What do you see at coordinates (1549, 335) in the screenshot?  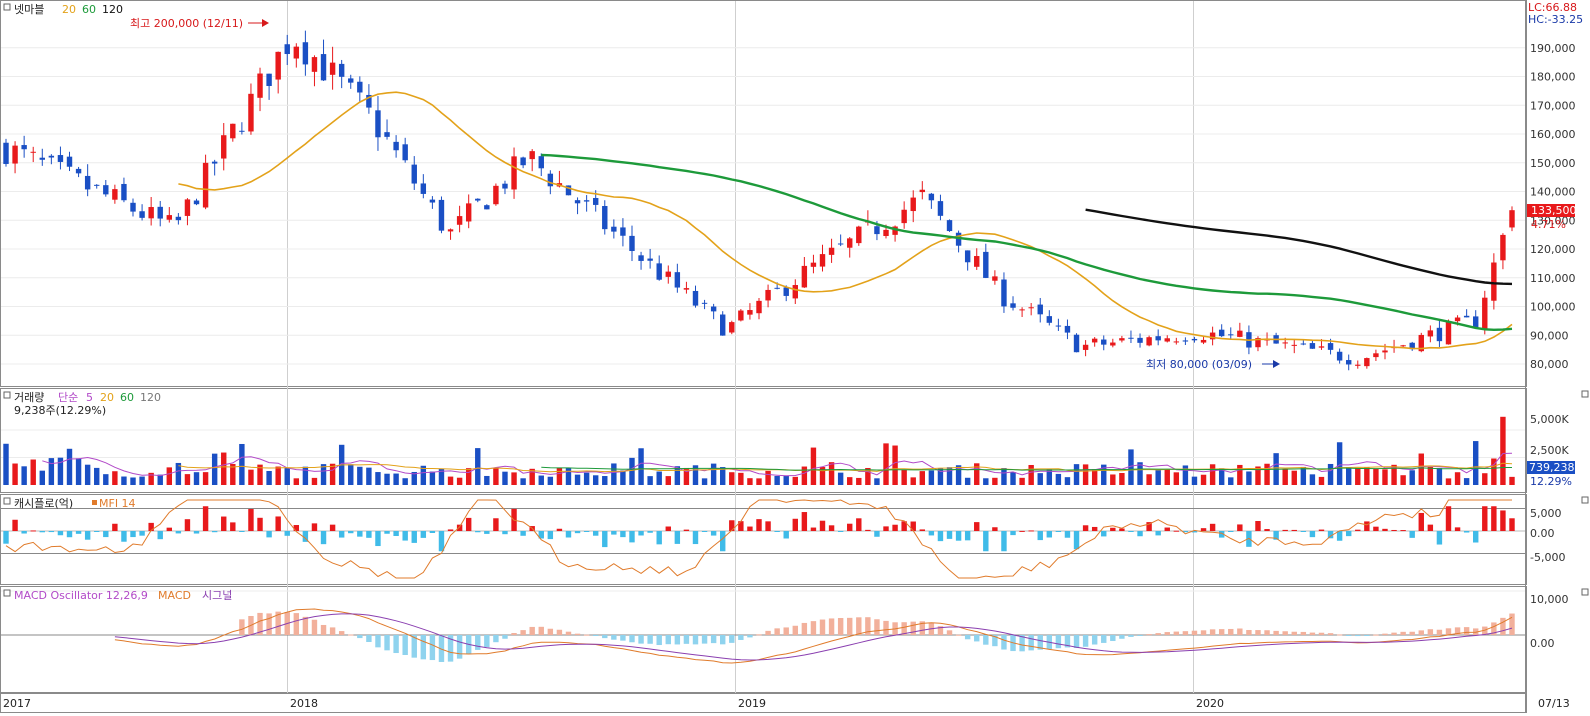 I see `price-tick: 90,000` at bounding box center [1549, 335].